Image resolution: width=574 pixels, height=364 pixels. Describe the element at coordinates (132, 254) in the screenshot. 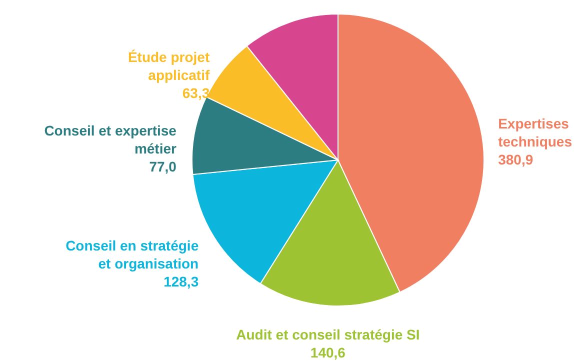

I see `slice-label: Conseil en stratégie et organisation` at that location.